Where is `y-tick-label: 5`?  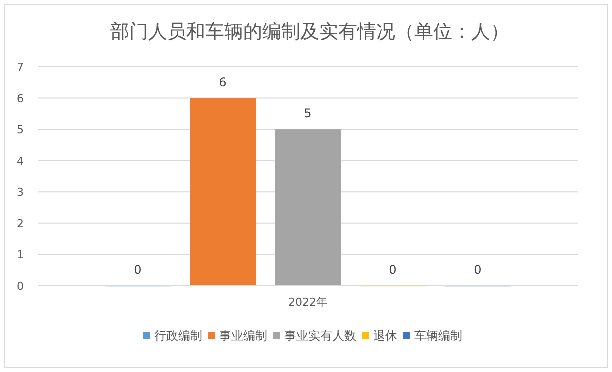
y-tick-label: 5 is located at coordinates (20, 130).